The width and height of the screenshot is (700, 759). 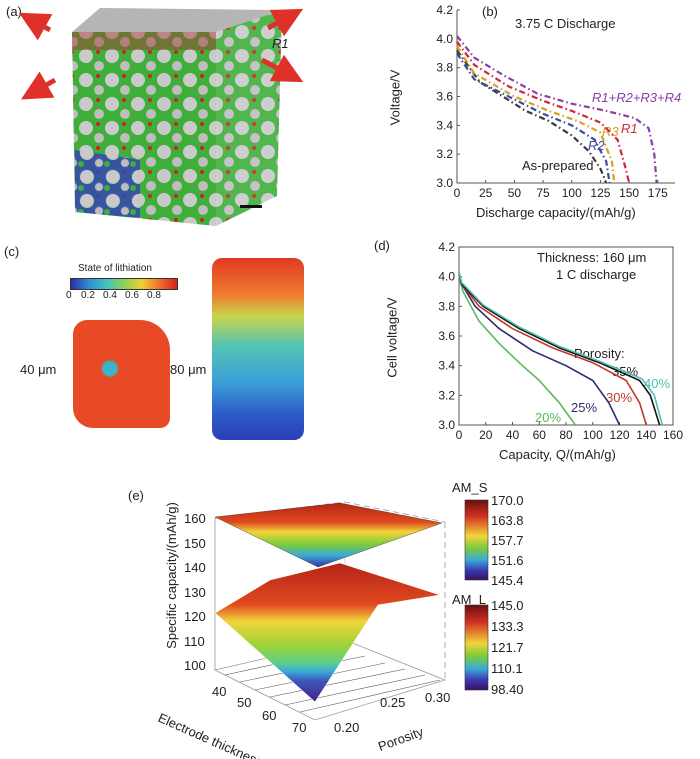 What do you see at coordinates (619, 397) in the screenshot?
I see `series-label-30: 30%` at bounding box center [619, 397].